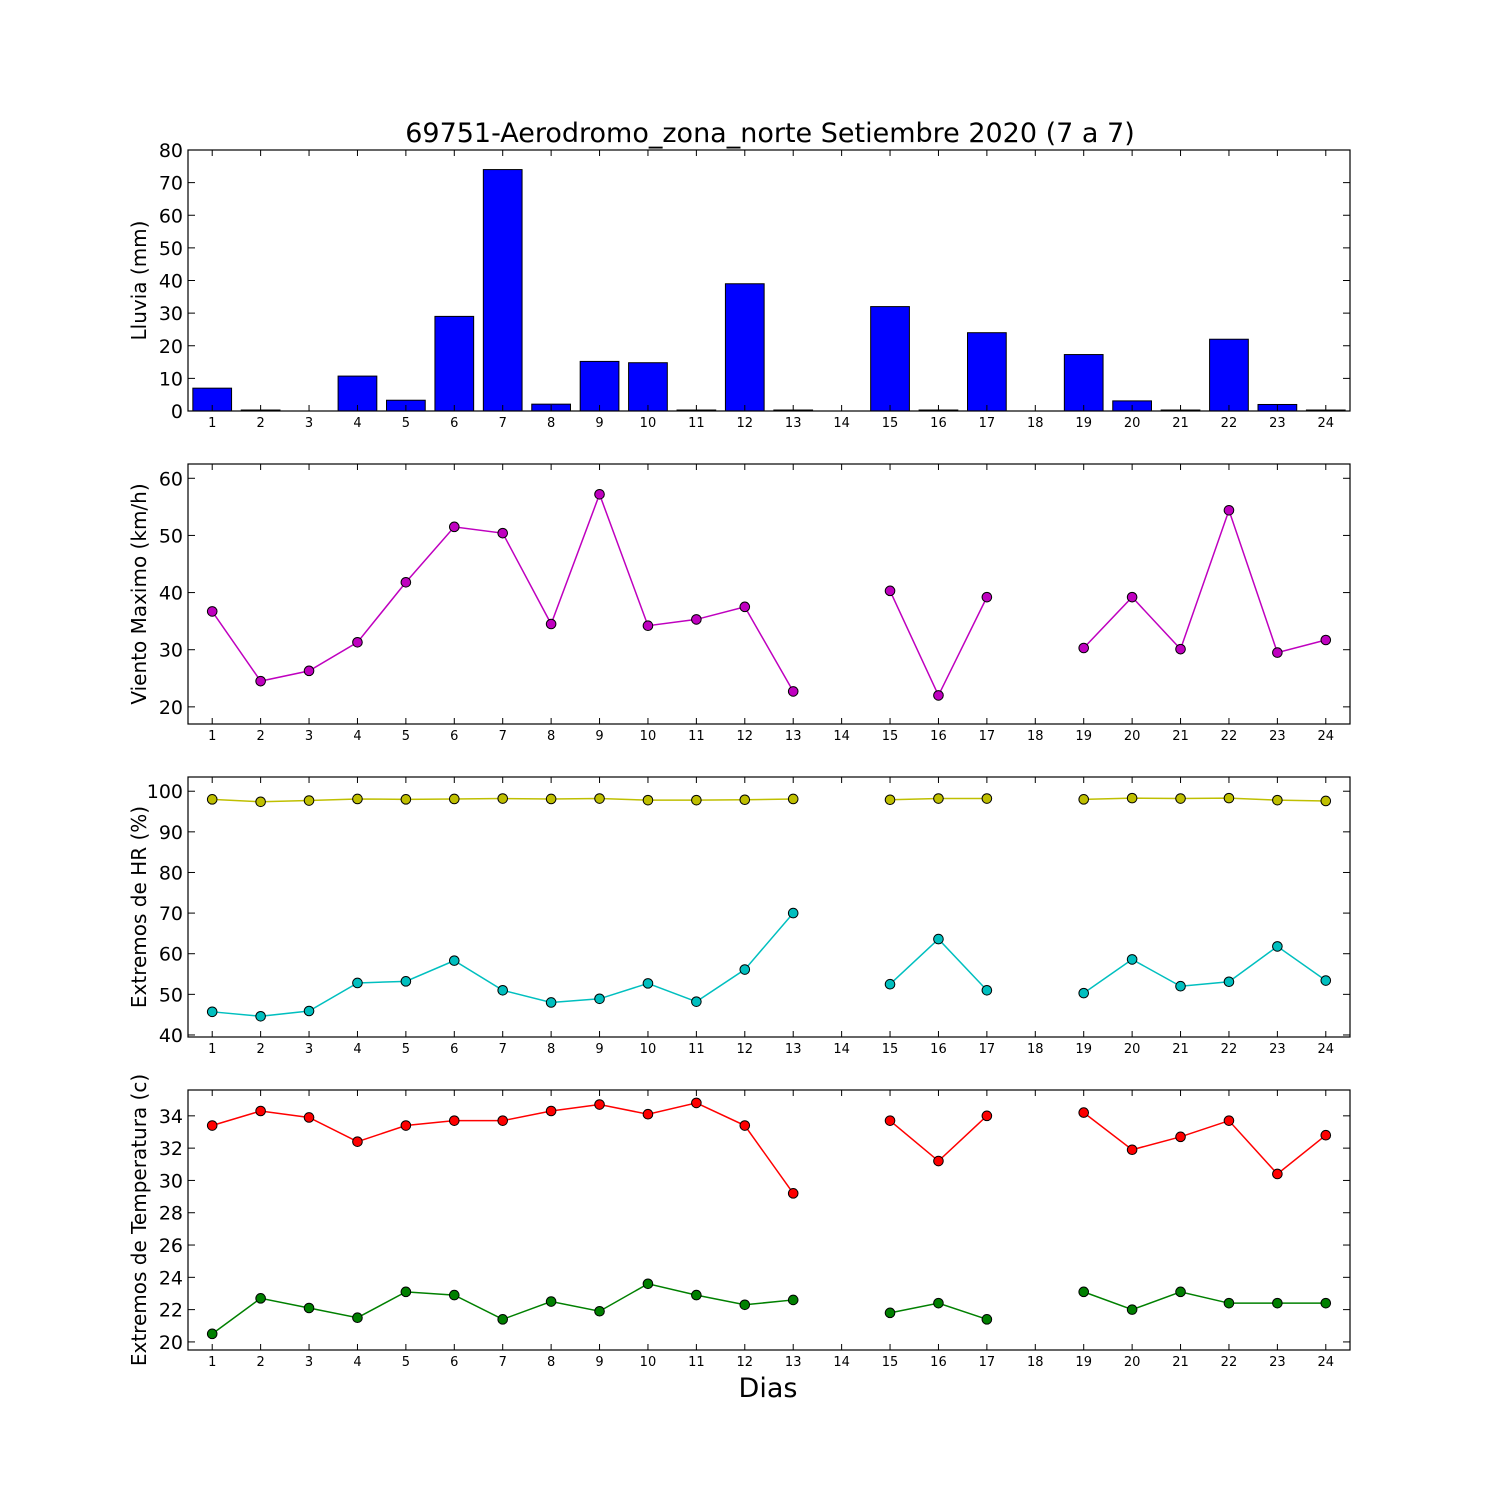 This screenshot has height=1500, width=1500. What do you see at coordinates (1083, 423) in the screenshot?
I see `x-tick-label: 19` at bounding box center [1083, 423].